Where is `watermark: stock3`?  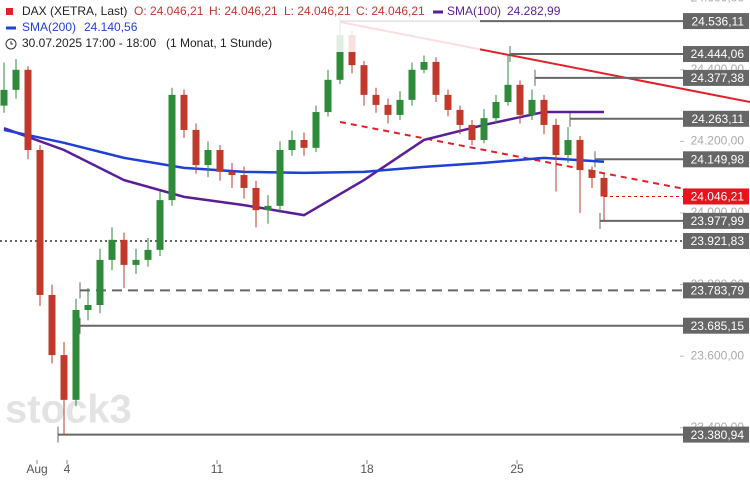
watermark: stock3 is located at coordinates (68, 410).